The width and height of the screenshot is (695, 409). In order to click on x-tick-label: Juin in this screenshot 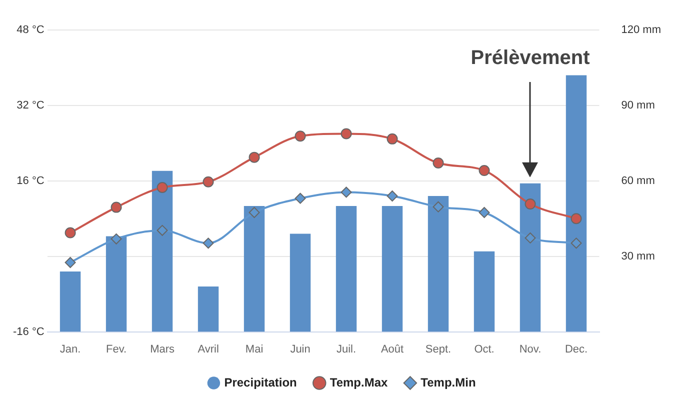, I will do `click(300, 349)`.